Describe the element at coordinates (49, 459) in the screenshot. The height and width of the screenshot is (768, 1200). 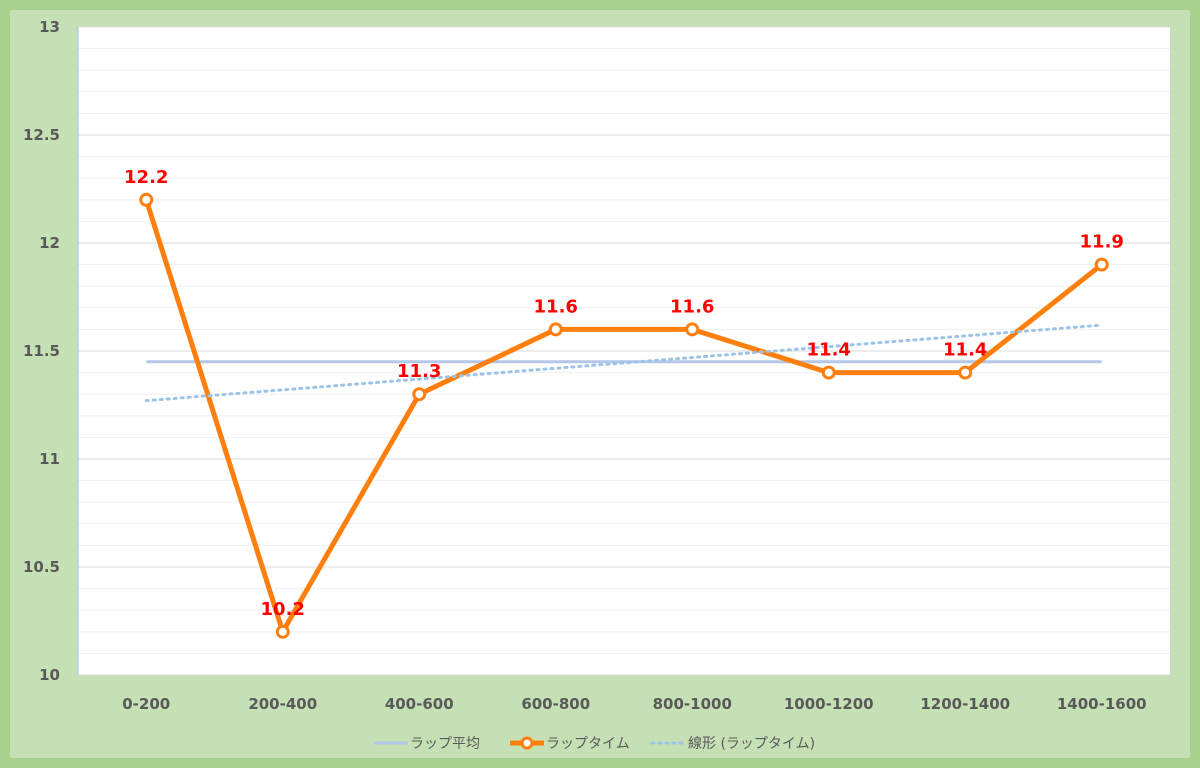
I see `y-tick-label: 11` at that location.